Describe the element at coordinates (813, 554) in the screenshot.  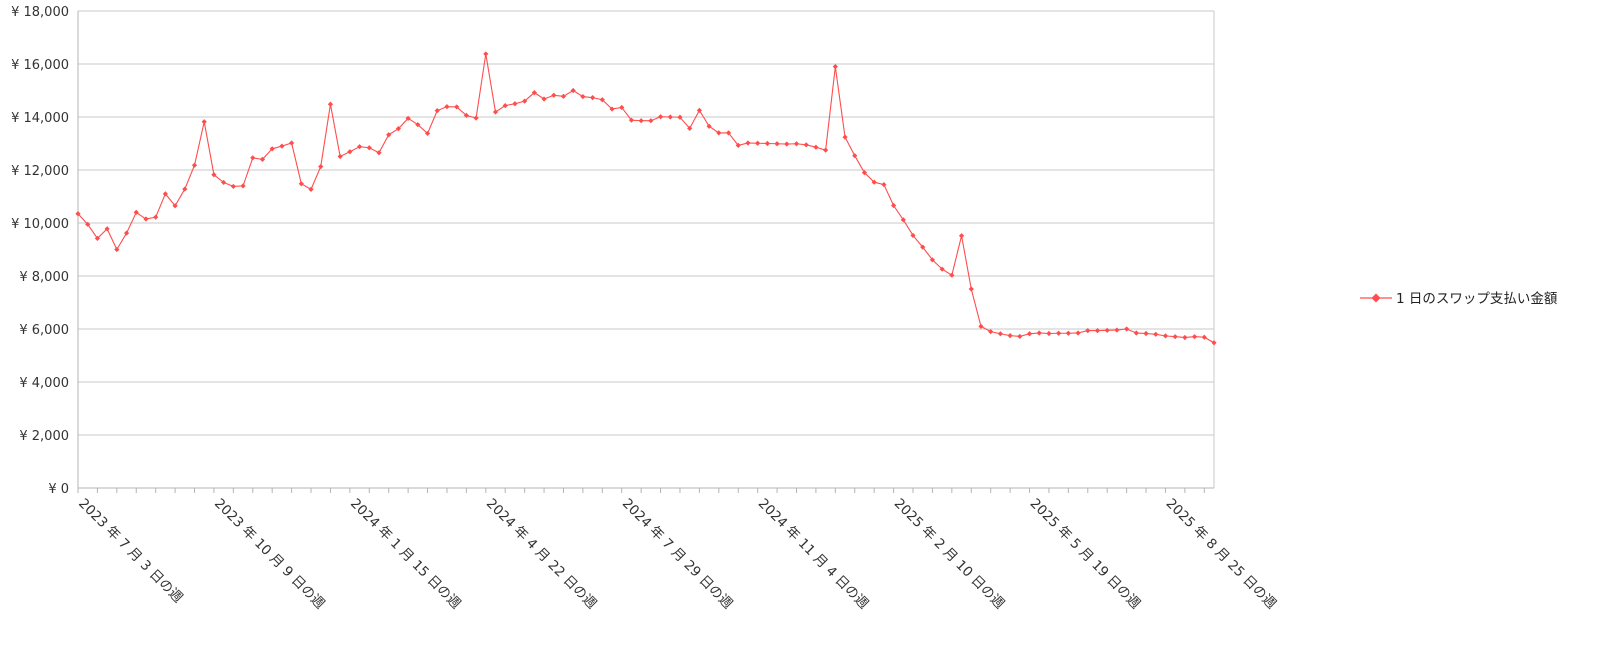
I see `x-tick-label: 2024 年 11 月 4 日の週` at that location.